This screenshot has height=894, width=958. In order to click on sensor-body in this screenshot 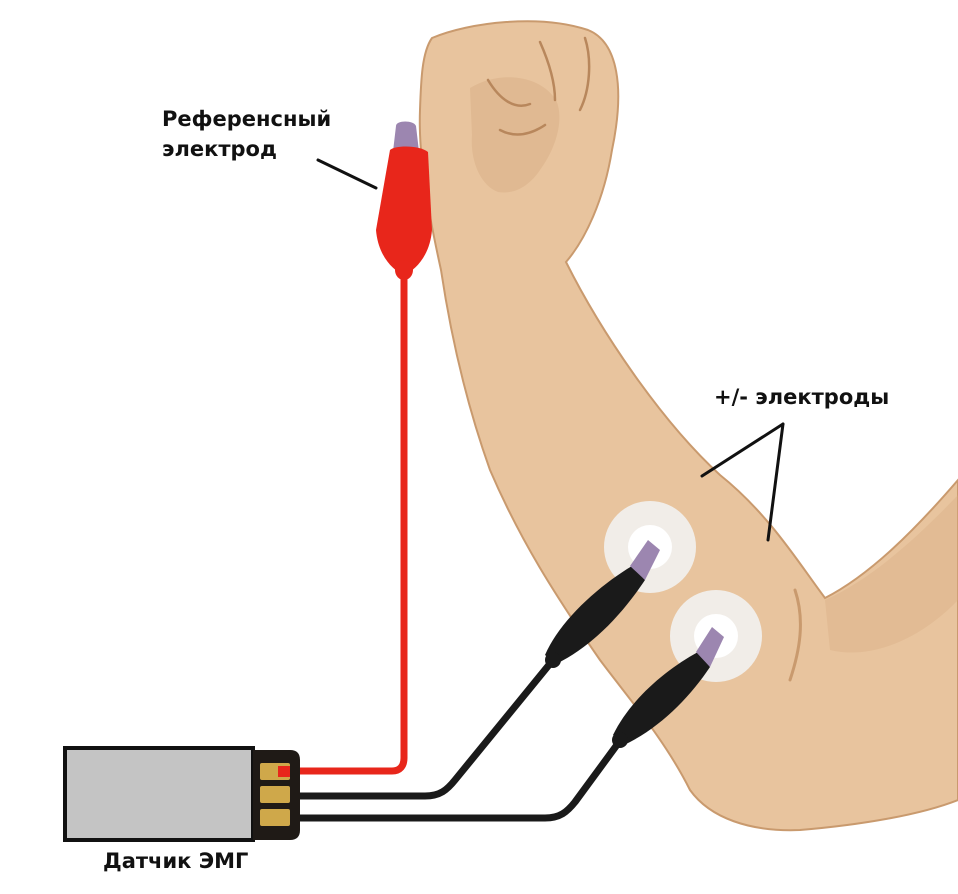, I will do `click(159, 794)`.